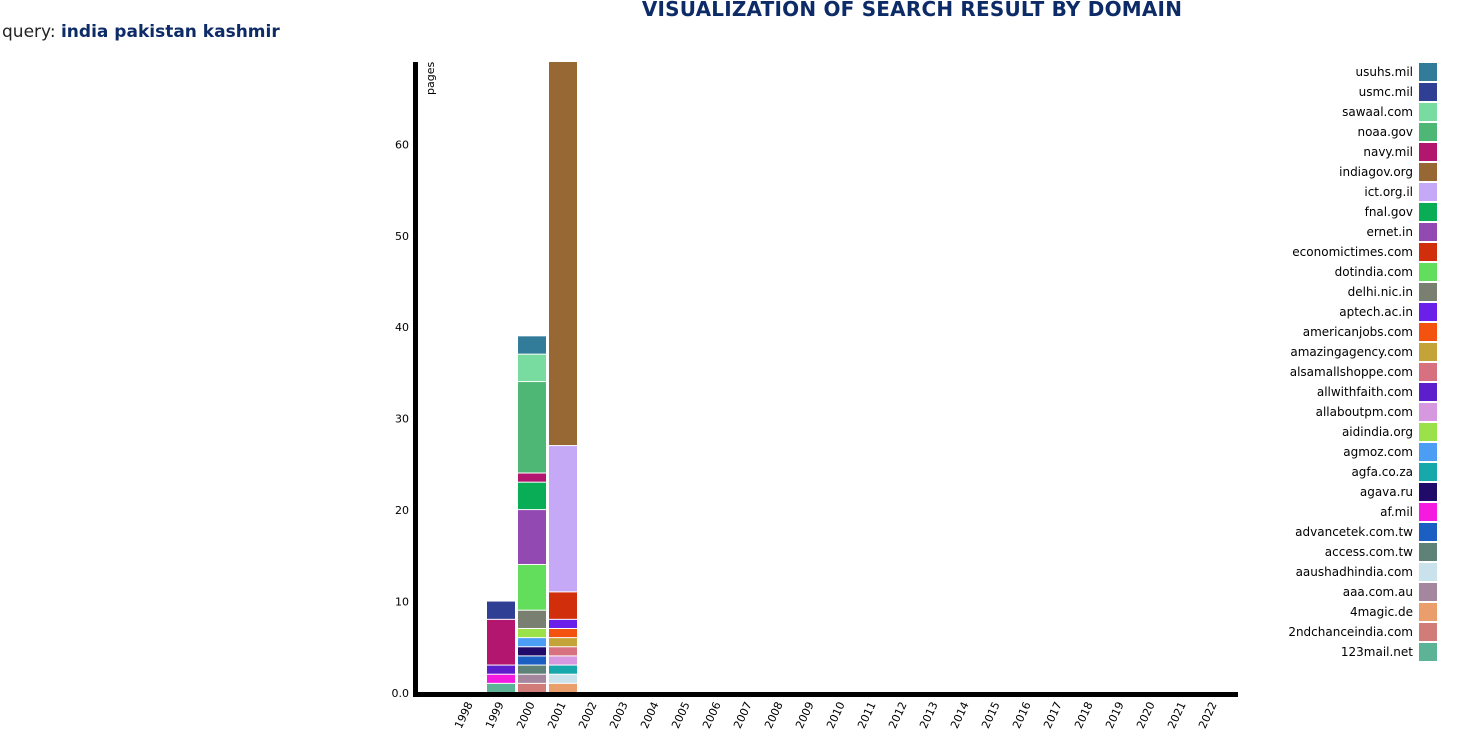 The width and height of the screenshot is (1480, 738). I want to click on legend-label: af.mil, so click(1396, 512).